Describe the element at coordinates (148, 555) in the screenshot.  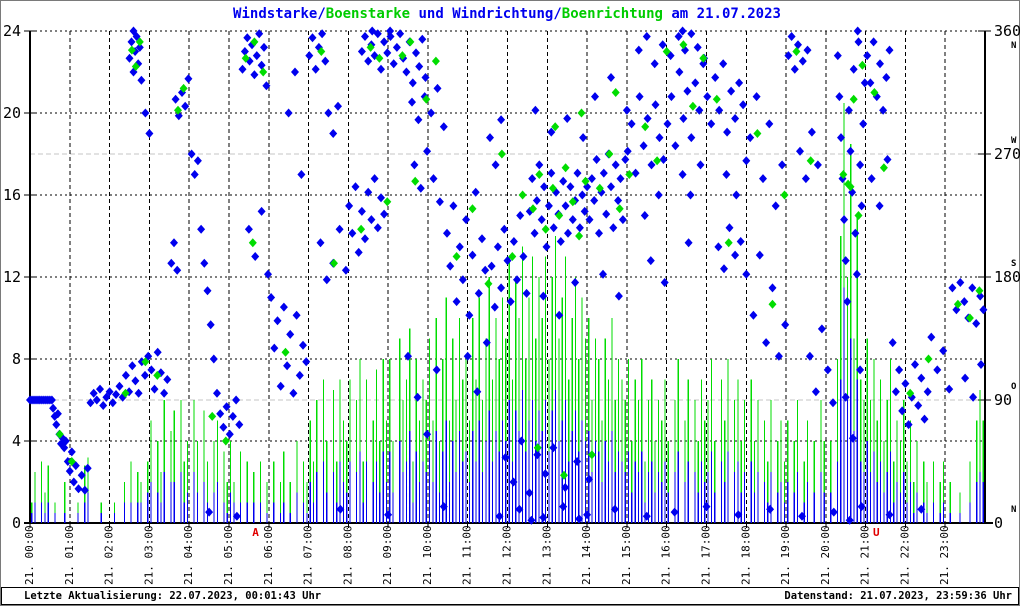
I see `x-axis-hour-label: 21. 03:00` at that location.